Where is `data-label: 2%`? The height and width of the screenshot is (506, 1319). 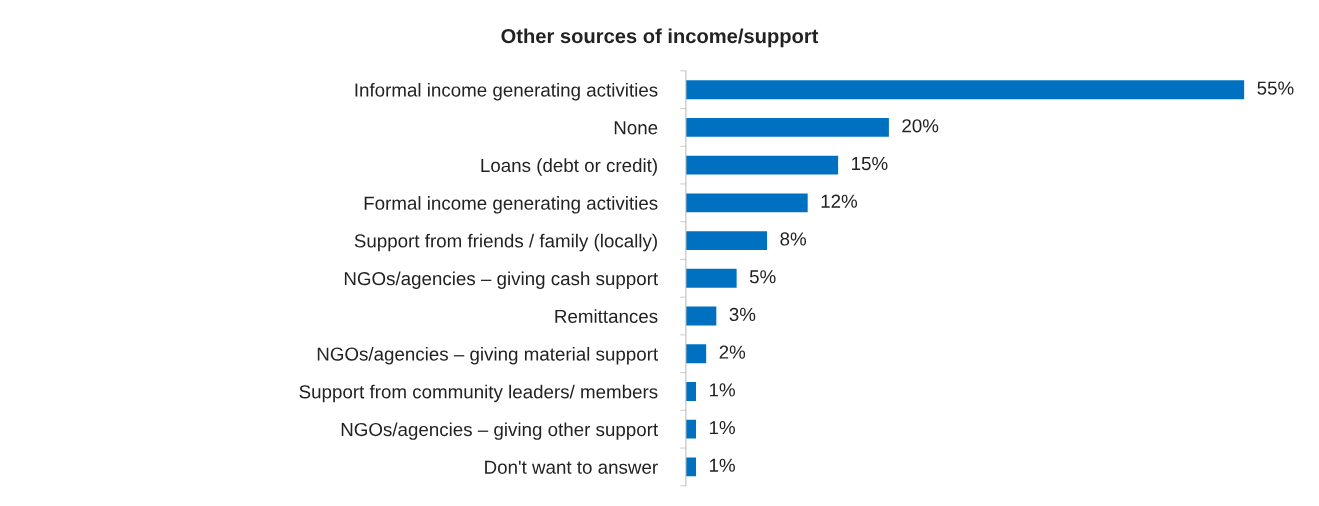 data-label: 2% is located at coordinates (732, 352).